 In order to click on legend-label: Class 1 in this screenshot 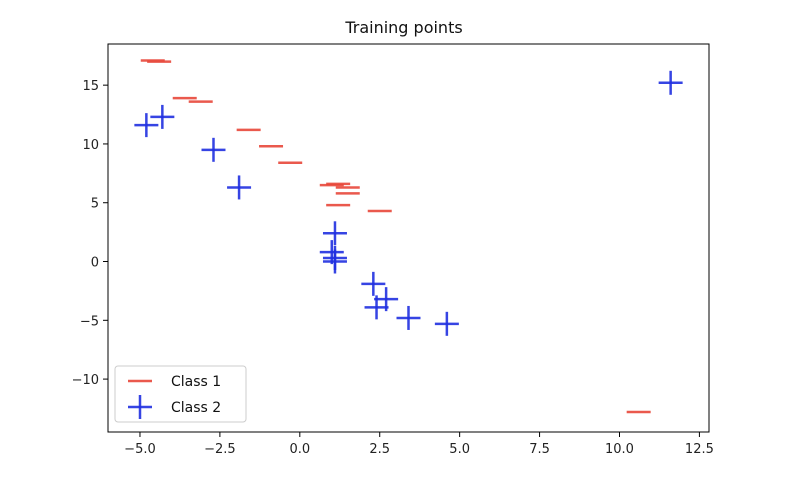, I will do `click(196, 382)`.